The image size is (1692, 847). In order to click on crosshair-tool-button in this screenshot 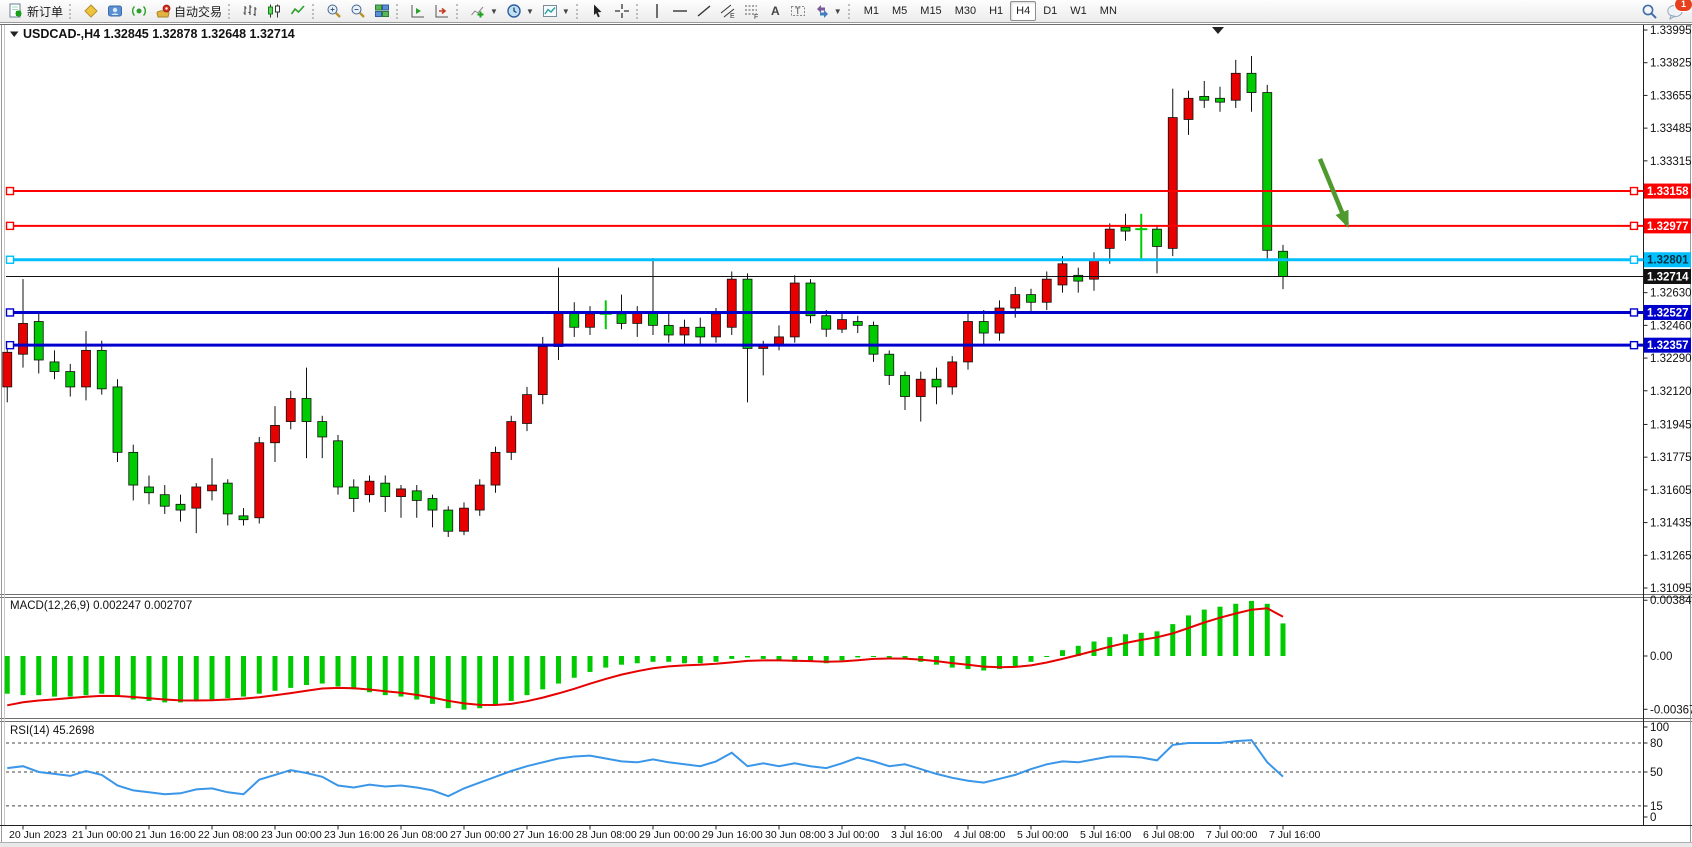, I will do `click(622, 11)`.